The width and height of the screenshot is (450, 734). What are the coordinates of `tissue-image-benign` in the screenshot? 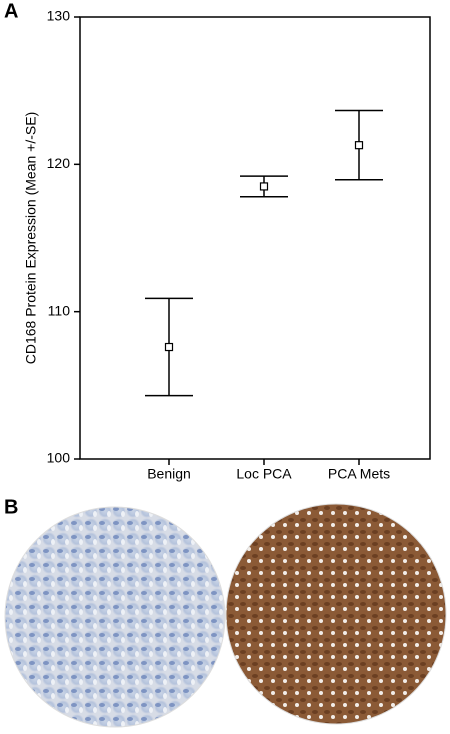 It's located at (115, 617).